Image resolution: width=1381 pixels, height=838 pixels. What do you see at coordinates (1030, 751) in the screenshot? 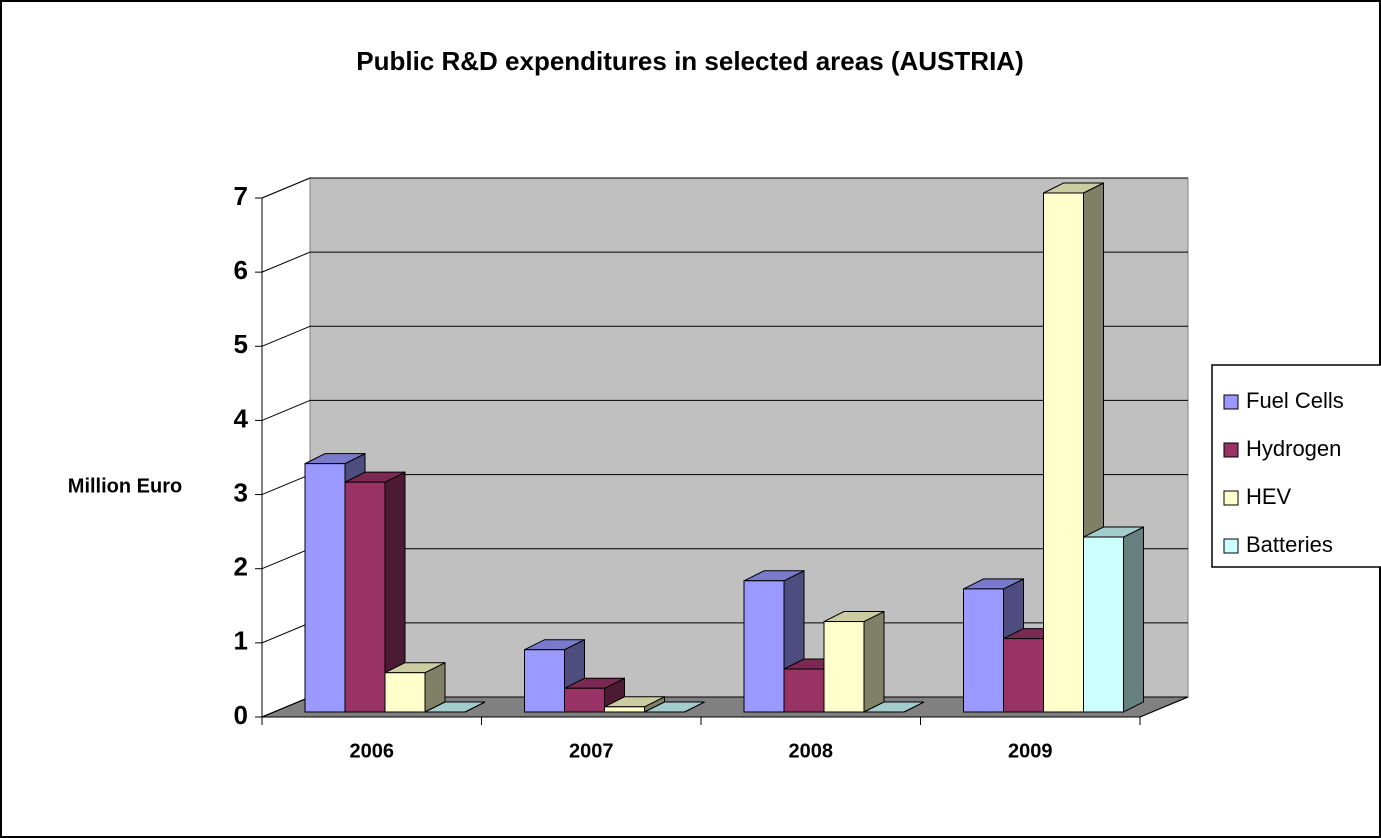
I see `x-tick-label: 2009` at bounding box center [1030, 751].